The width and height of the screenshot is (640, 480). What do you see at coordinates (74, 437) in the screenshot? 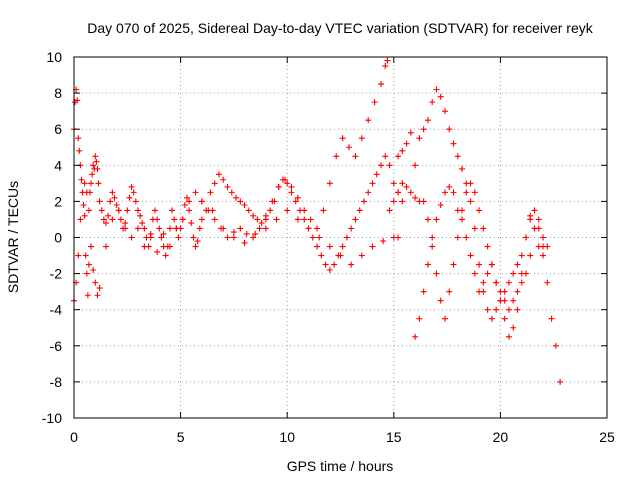
I see `x-tick-label: 0` at bounding box center [74, 437].